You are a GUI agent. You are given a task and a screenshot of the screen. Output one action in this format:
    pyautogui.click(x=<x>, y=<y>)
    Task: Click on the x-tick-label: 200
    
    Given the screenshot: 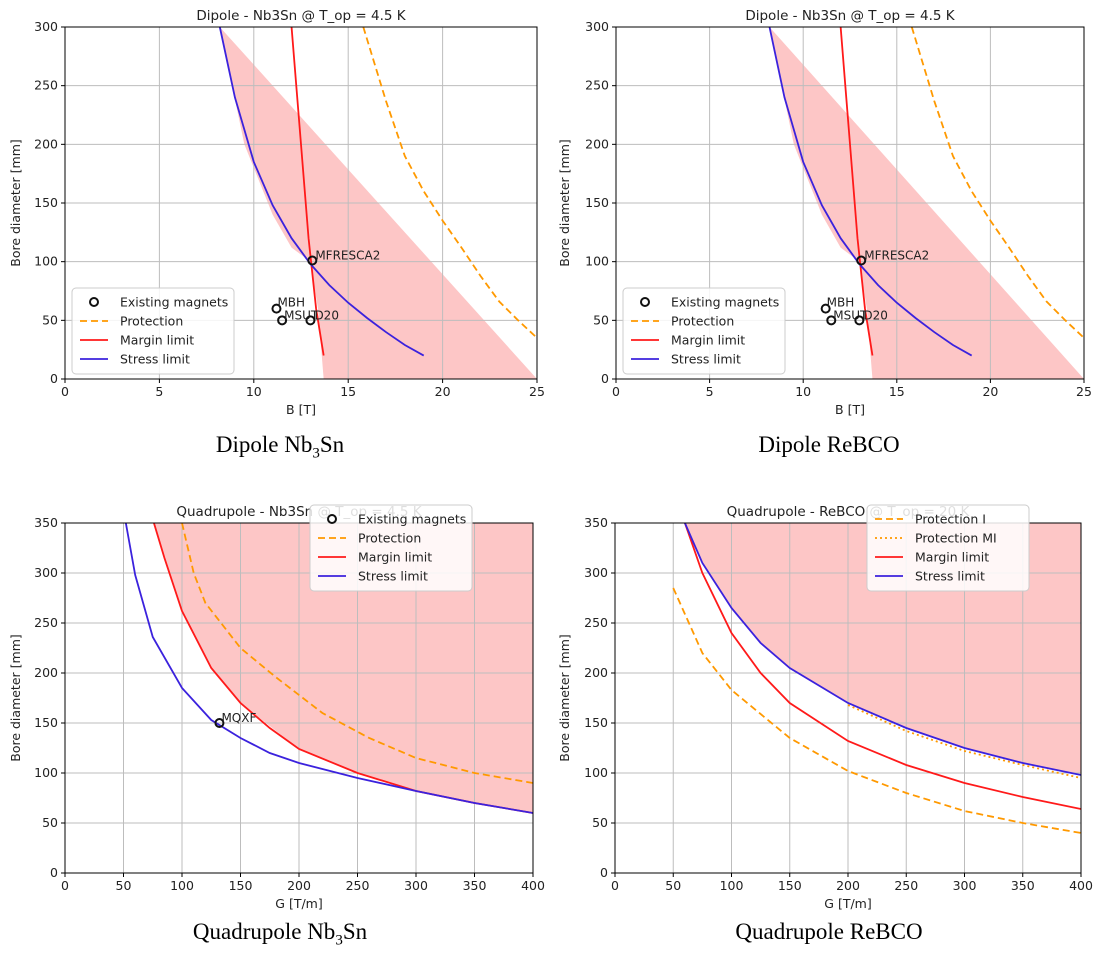 What is the action you would take?
    pyautogui.click(x=299, y=885)
    